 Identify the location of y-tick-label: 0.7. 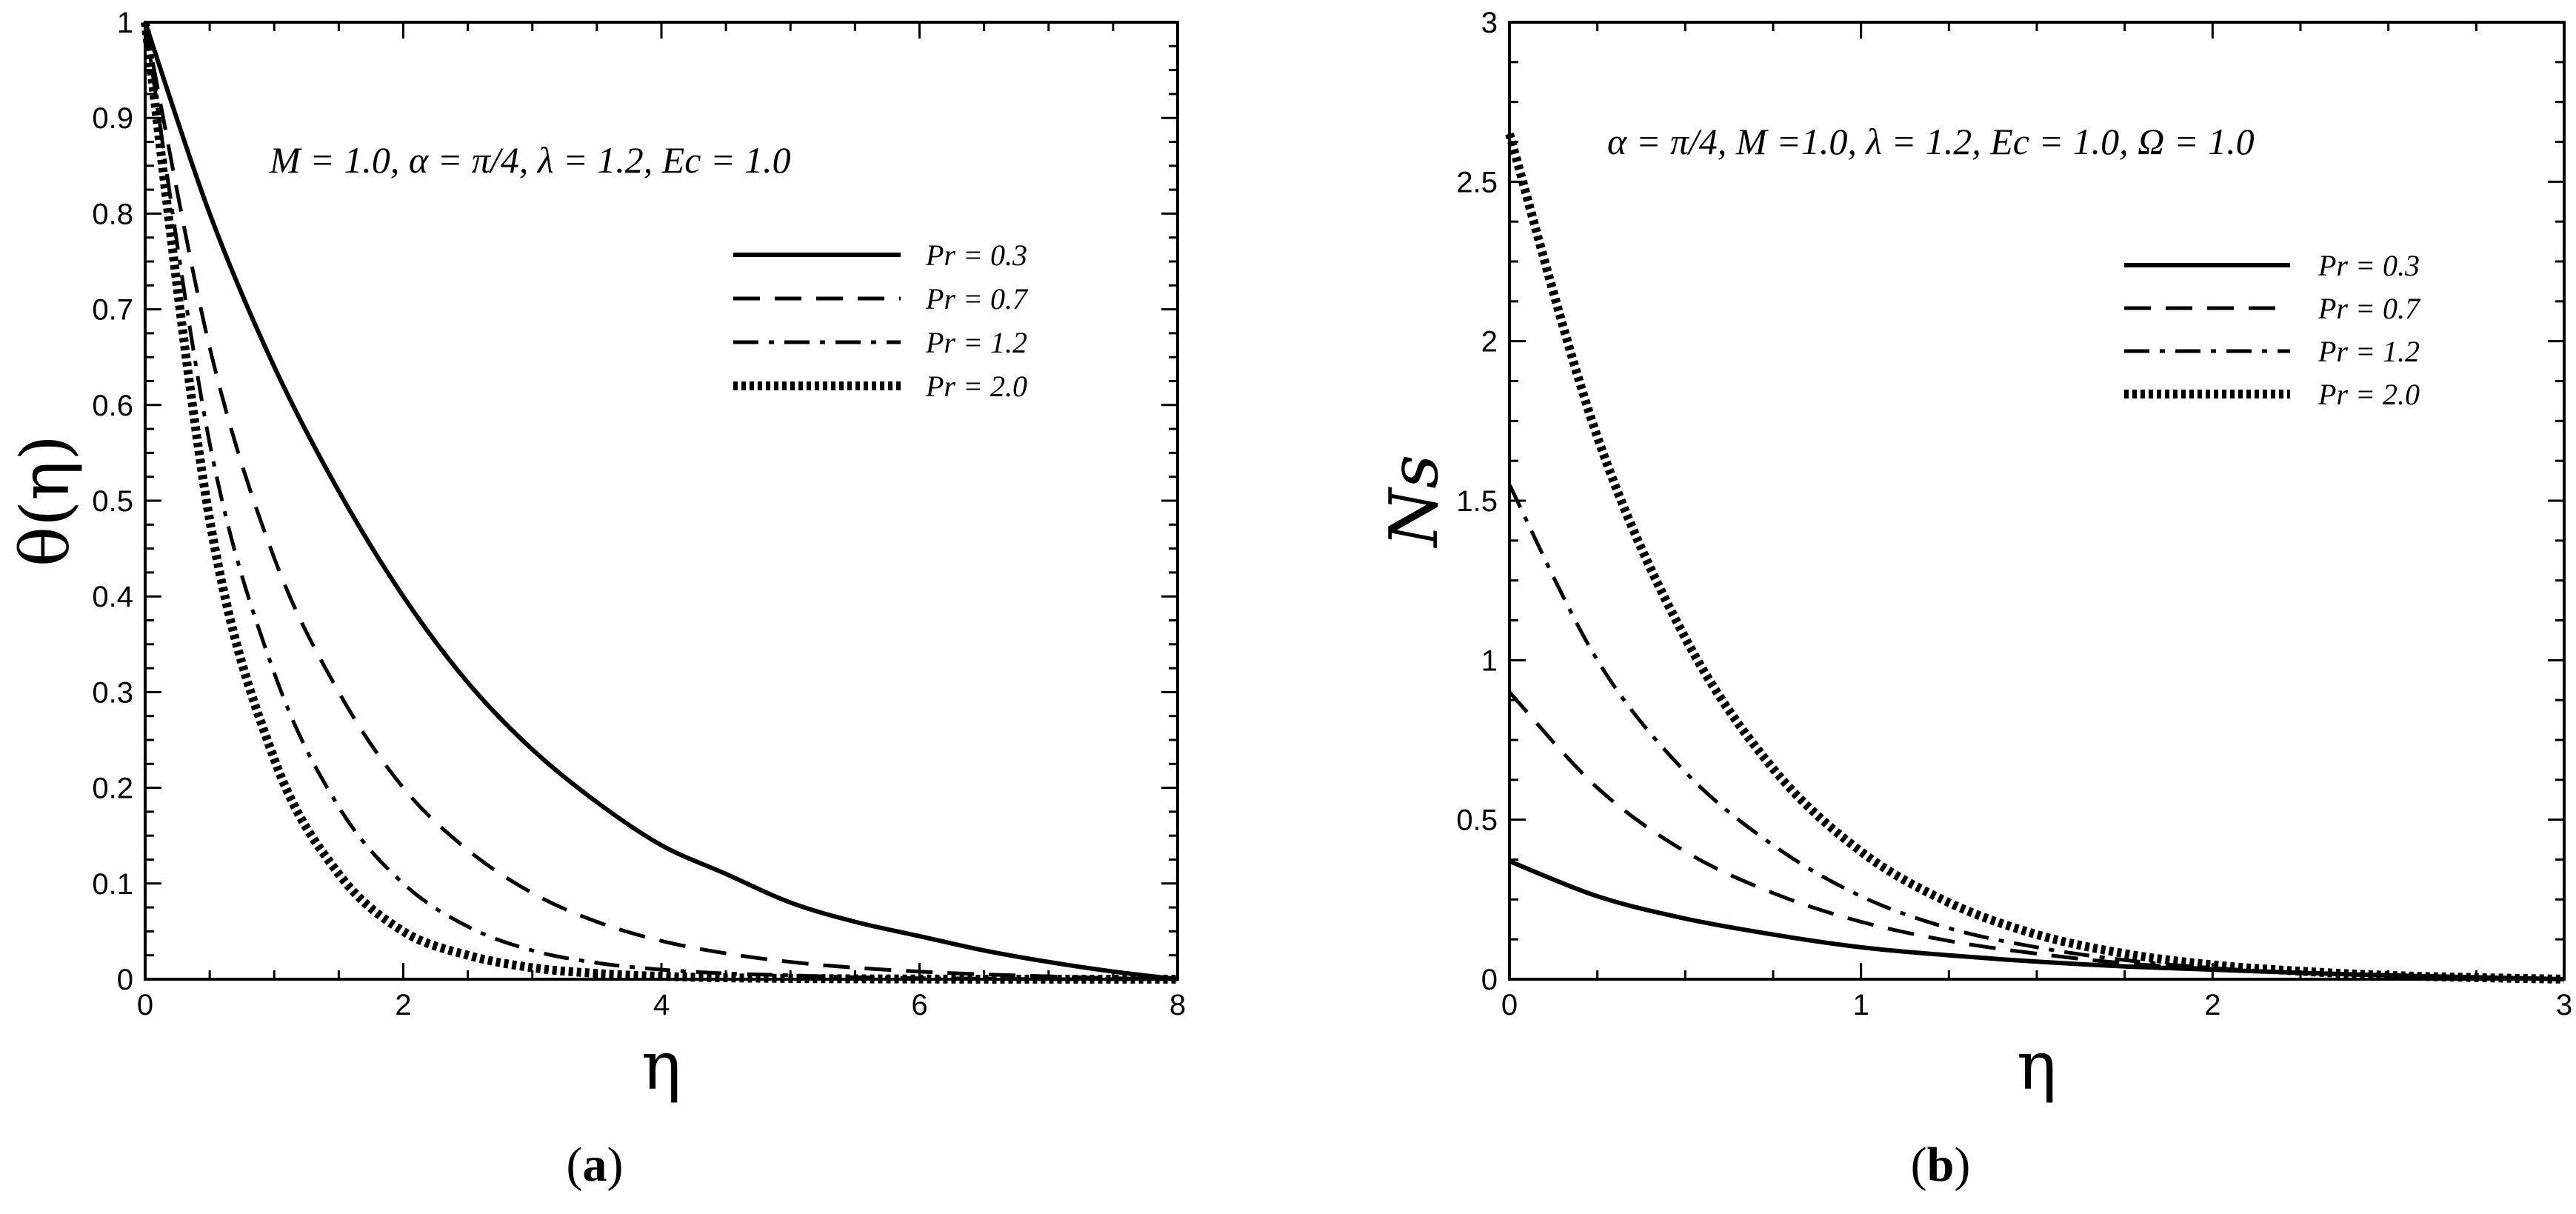
(112, 310).